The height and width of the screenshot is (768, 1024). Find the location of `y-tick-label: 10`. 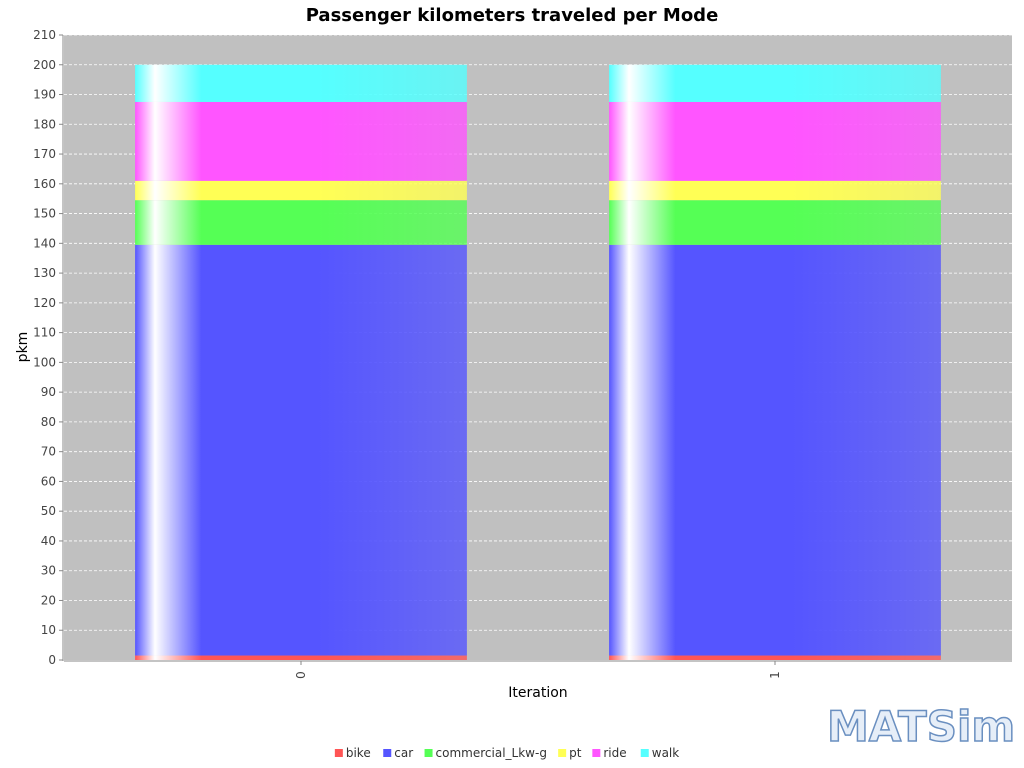

y-tick-label: 10 is located at coordinates (48, 630).